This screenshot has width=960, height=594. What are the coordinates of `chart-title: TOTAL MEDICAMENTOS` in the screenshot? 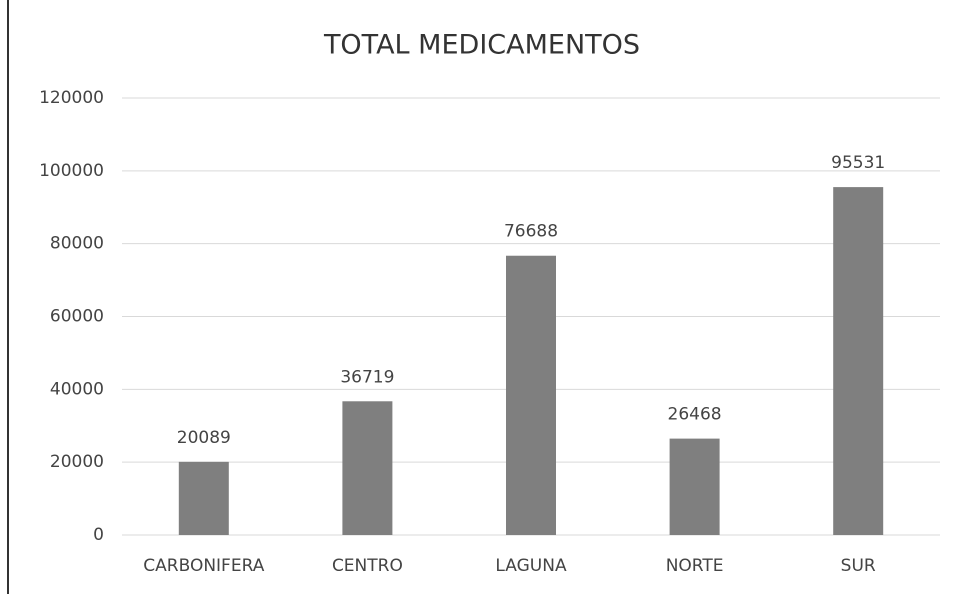 It's located at (481, 45).